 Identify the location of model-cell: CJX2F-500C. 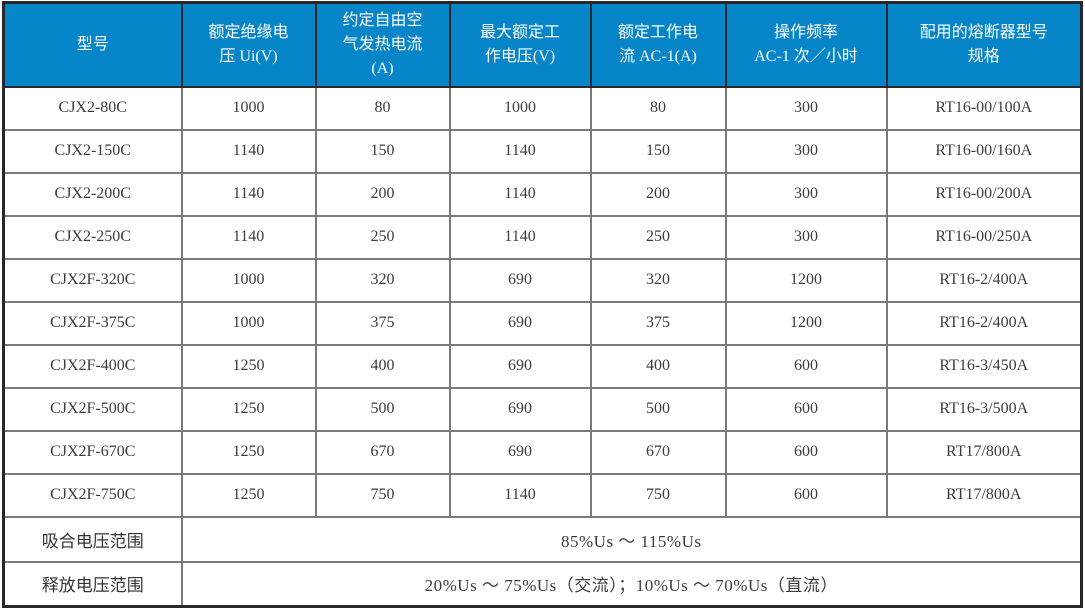
(92, 409).